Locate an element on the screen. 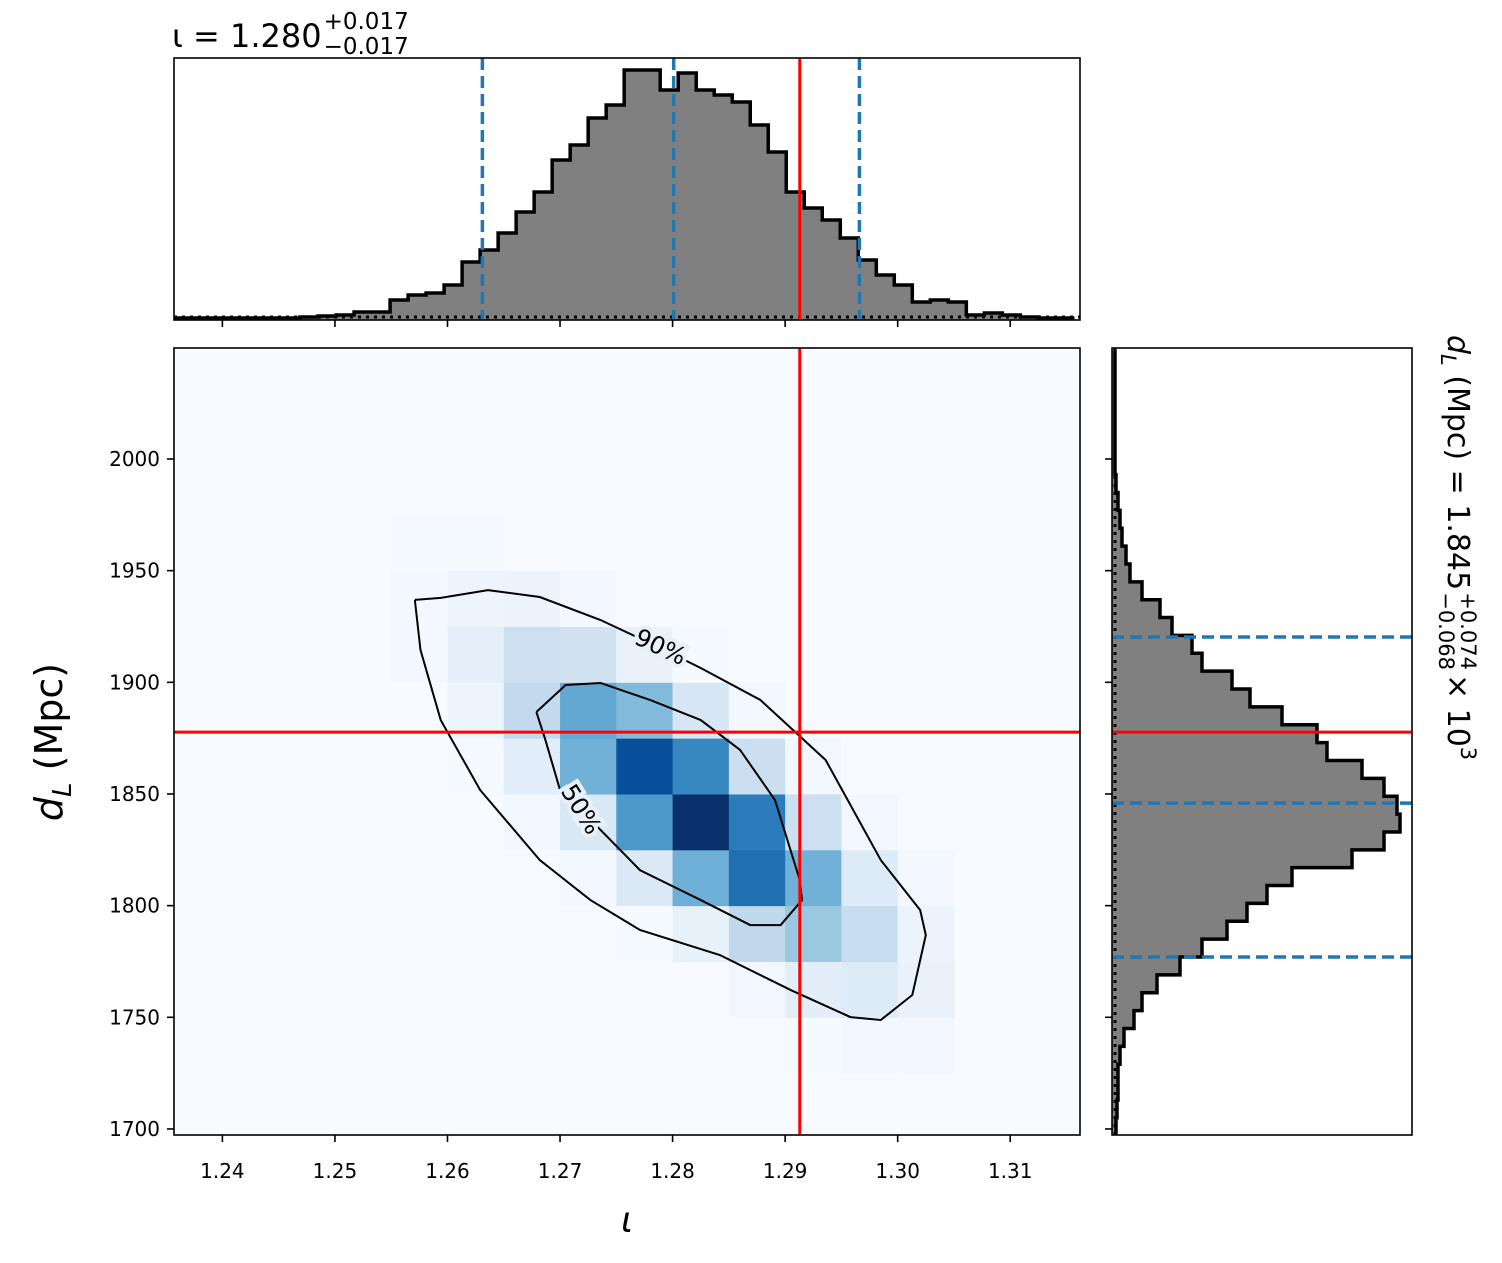  top-frame is located at coordinates (627, 189).